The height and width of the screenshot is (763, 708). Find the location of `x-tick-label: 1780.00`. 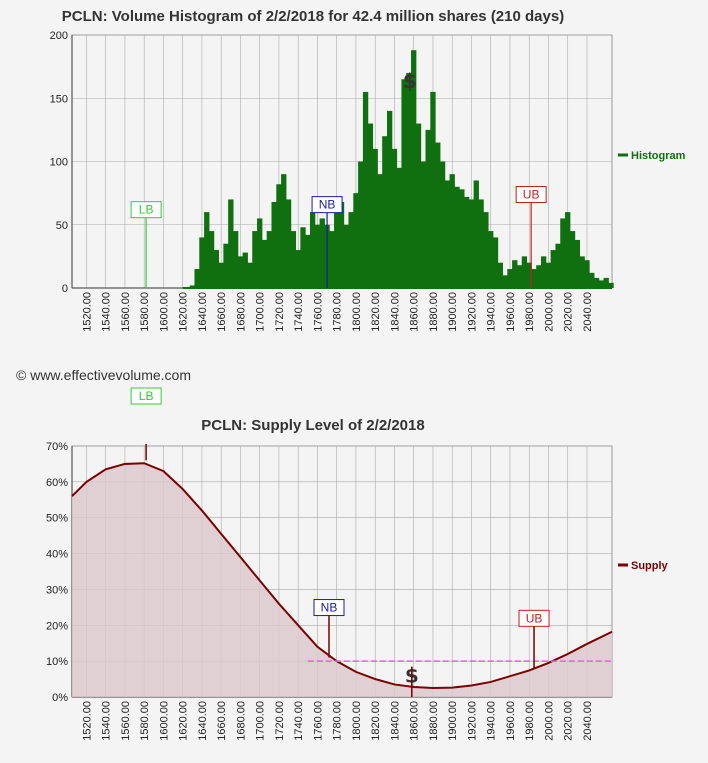

x-tick-label: 1780.00 is located at coordinates (338, 312).